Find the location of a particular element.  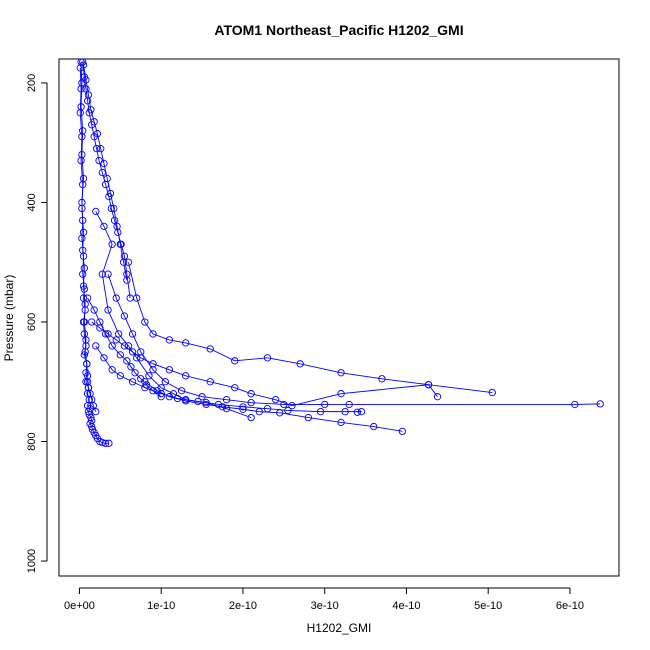

y-tick-label: 1000 is located at coordinates (32, 561).